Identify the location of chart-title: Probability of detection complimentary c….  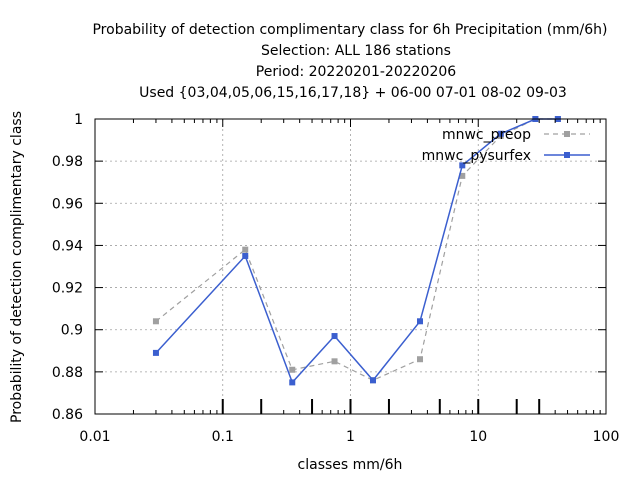
(349, 61).